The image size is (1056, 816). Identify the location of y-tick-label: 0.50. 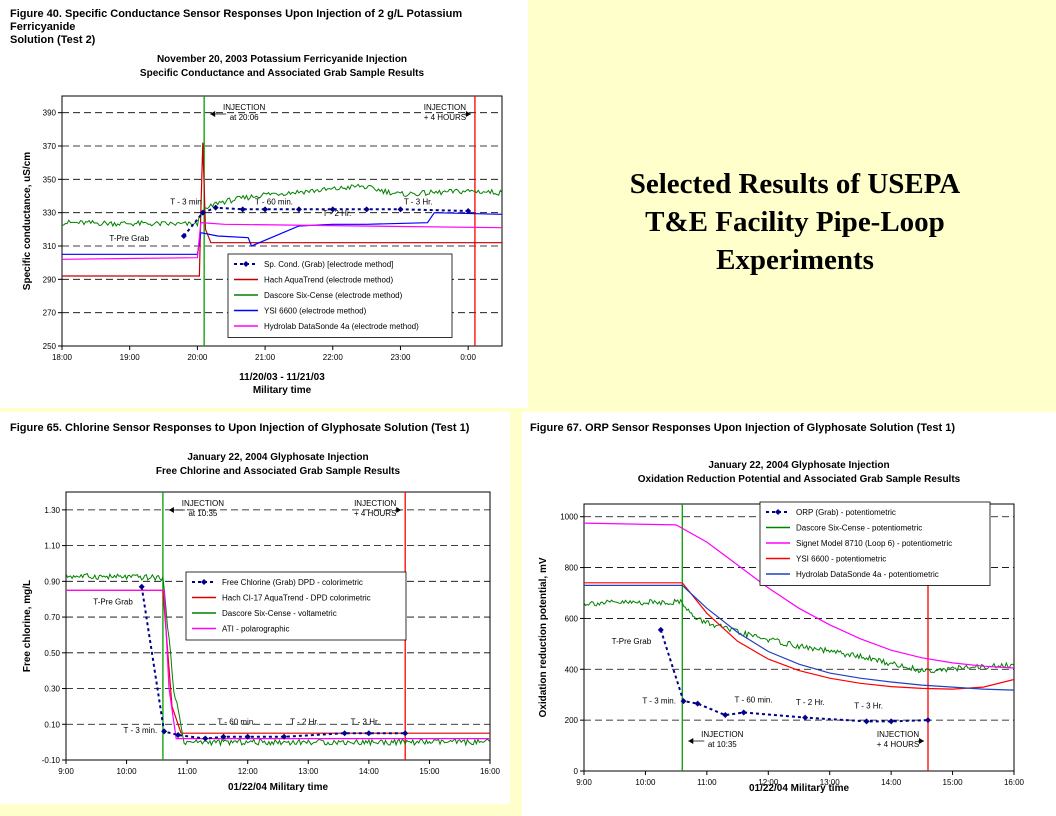
(52, 653).